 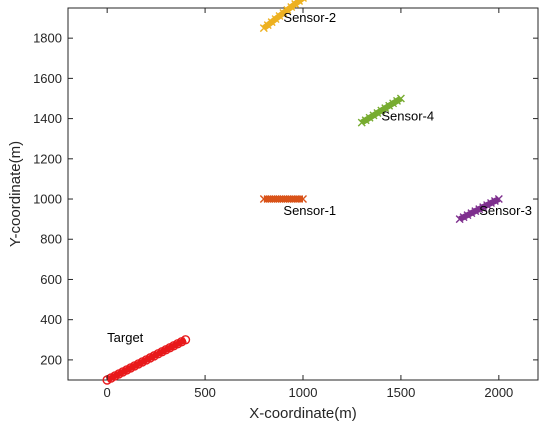 I want to click on annotation-sensor-2: Sensor-2, so click(x=309, y=17).